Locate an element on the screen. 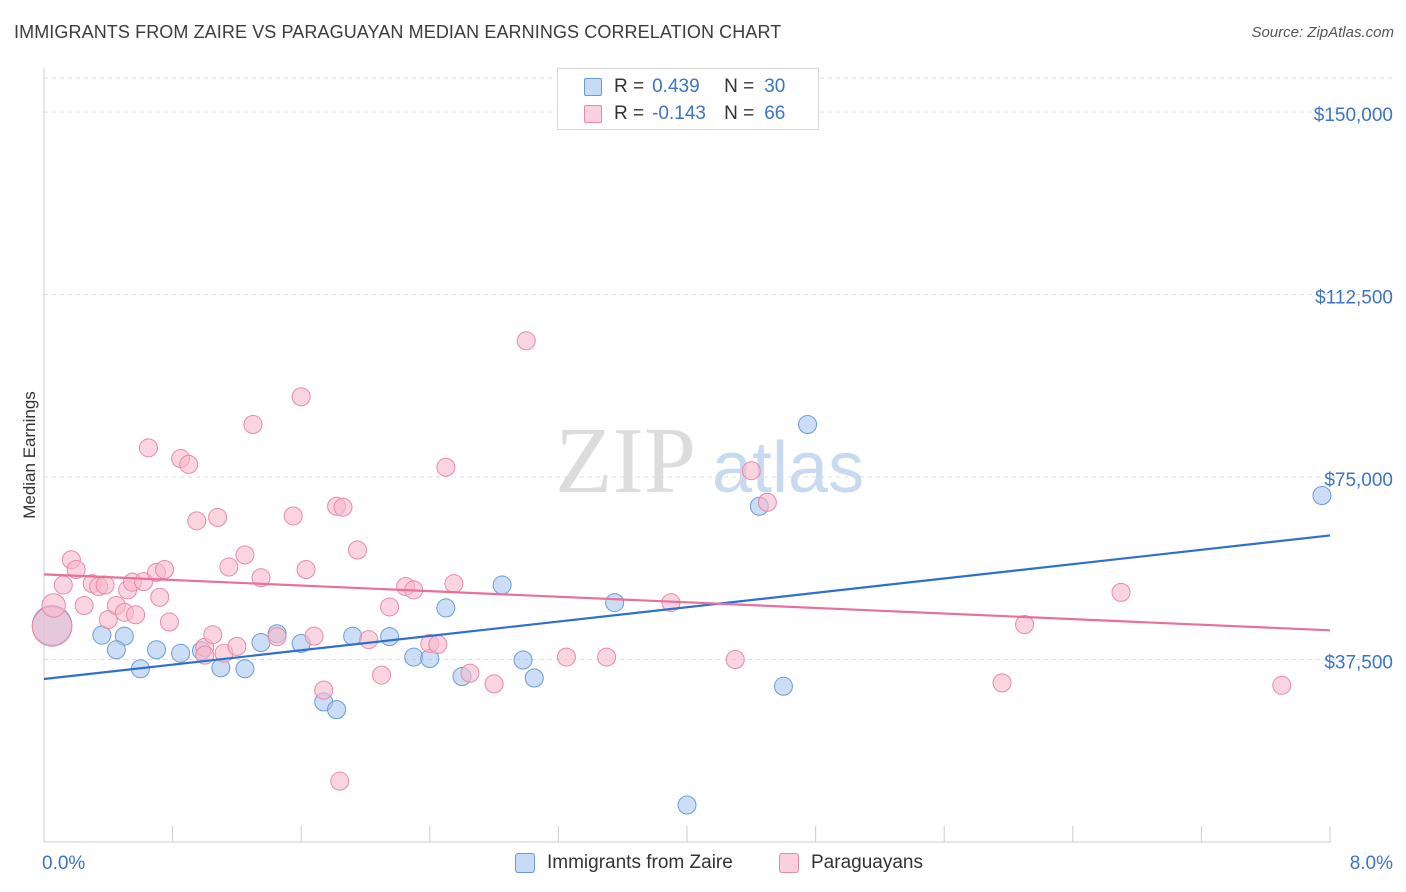  y-tick-label-1: $75,000 is located at coordinates (1358, 480).